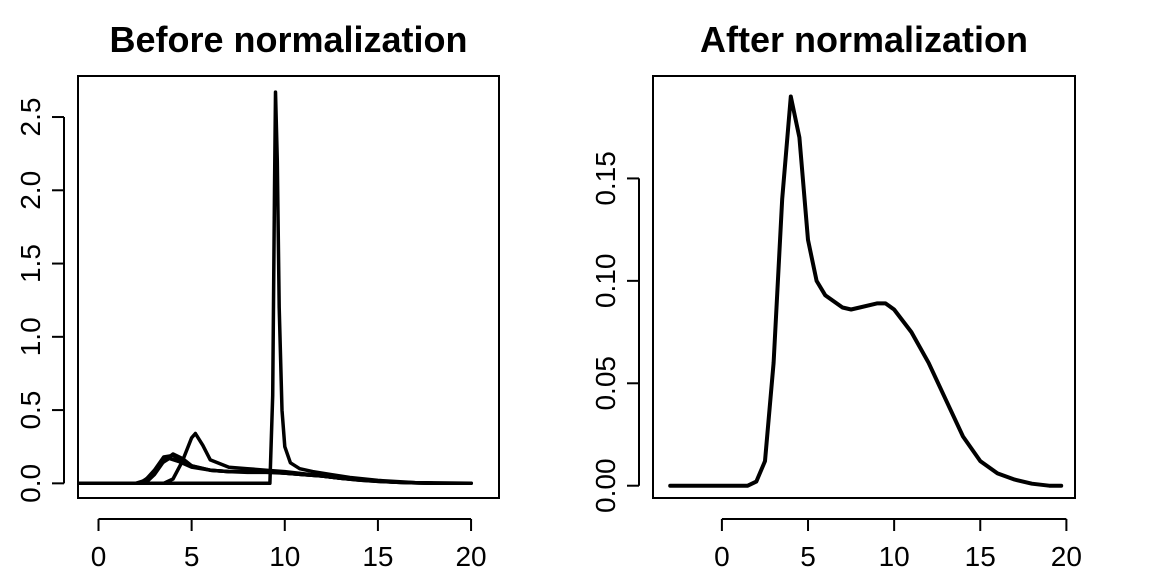 The width and height of the screenshot is (1152, 576). What do you see at coordinates (30, 336) in the screenshot?
I see `y-tick-label: 1.0` at bounding box center [30, 336].